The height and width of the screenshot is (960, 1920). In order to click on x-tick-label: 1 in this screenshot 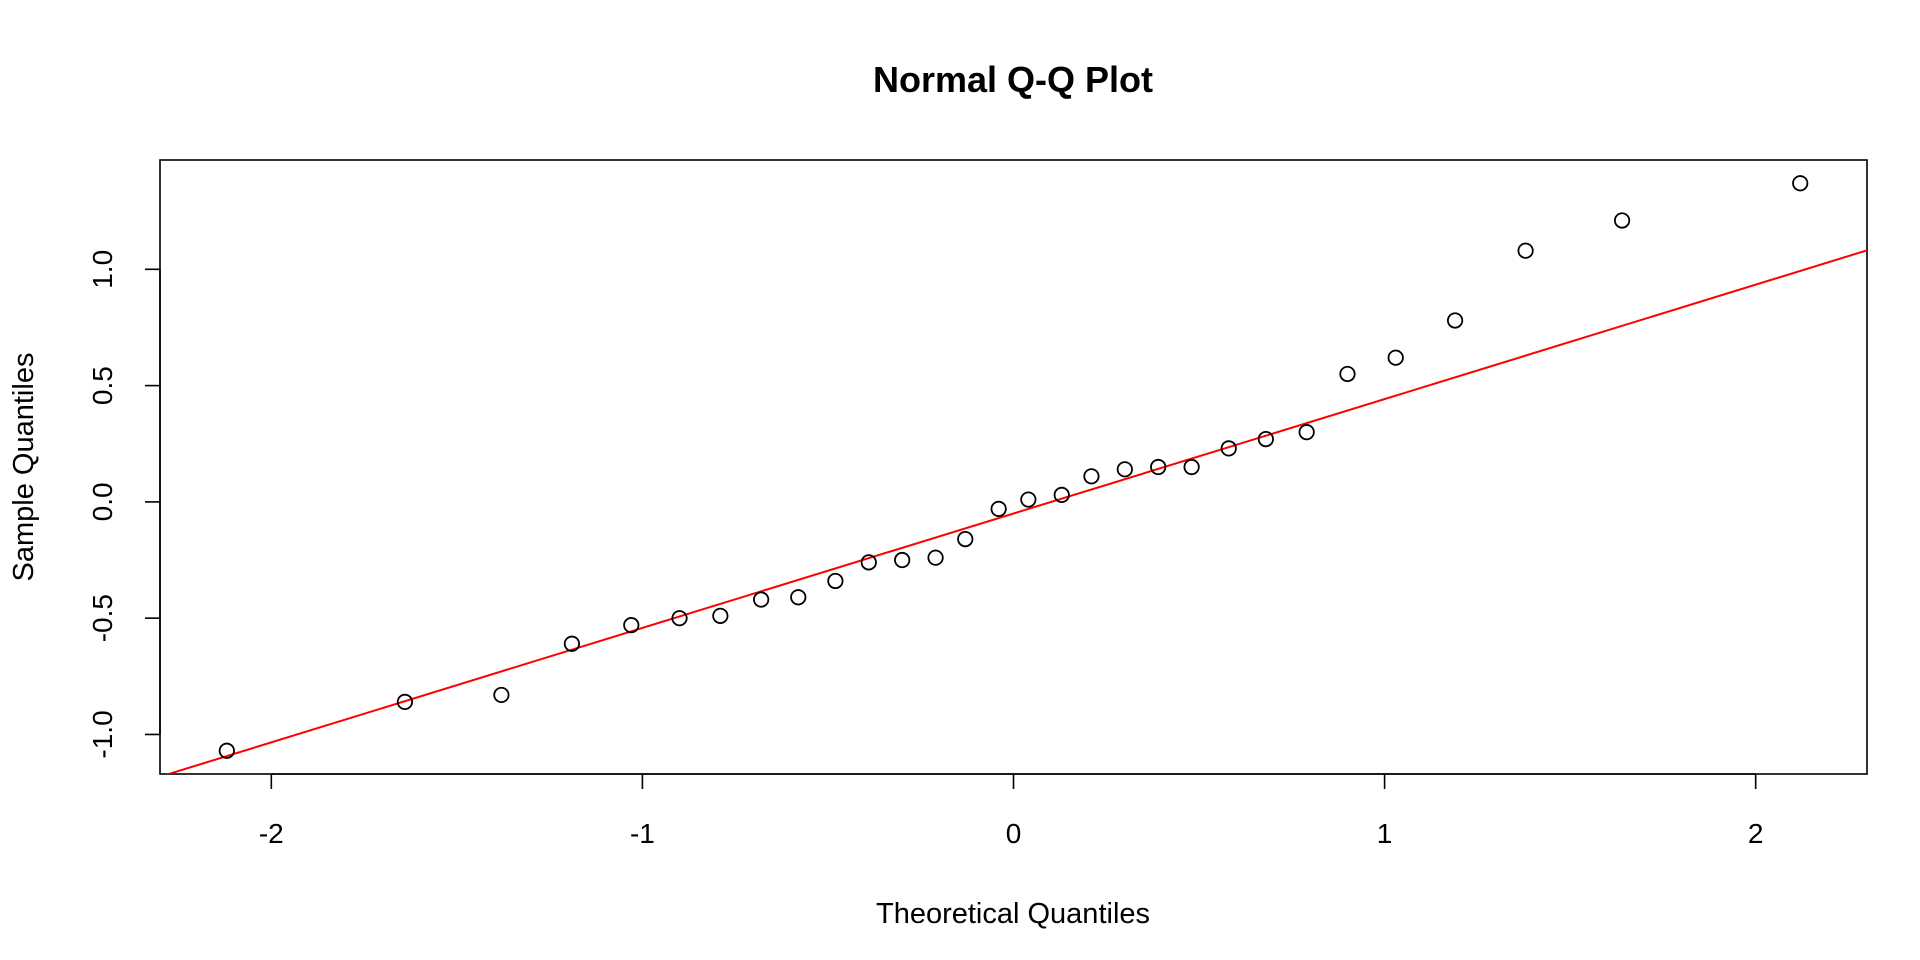, I will do `click(1385, 833)`.